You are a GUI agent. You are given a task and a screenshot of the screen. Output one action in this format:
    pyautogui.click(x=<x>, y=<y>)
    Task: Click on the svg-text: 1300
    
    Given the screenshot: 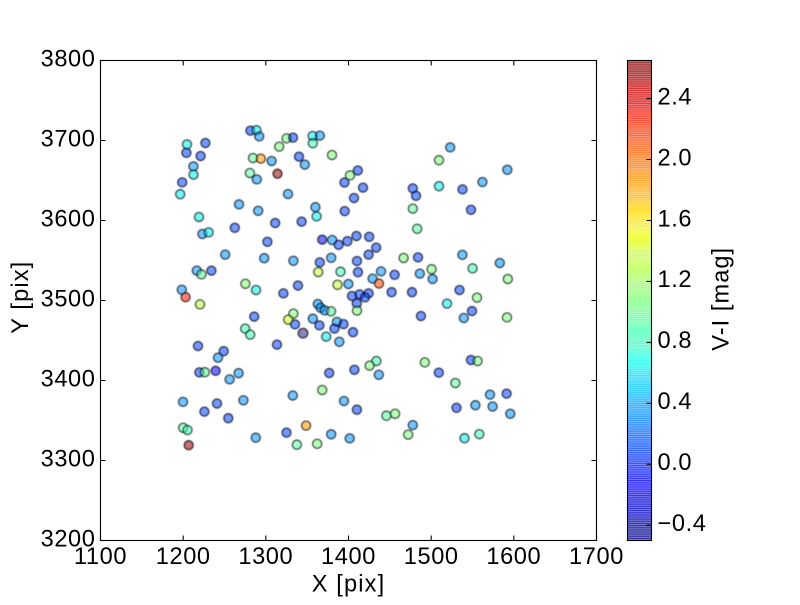 What is the action you would take?
    pyautogui.click(x=265, y=557)
    